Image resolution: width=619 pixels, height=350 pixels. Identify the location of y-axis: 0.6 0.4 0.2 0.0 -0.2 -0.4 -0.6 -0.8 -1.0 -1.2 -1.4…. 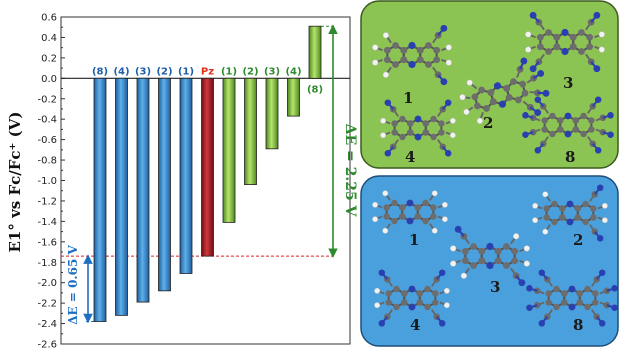
(51, 181).